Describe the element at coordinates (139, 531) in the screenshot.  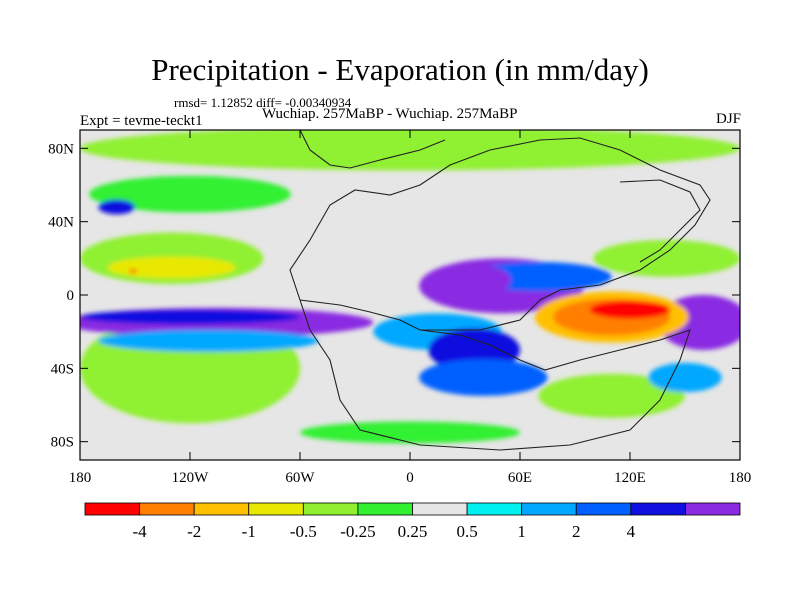
I see `colorbar-label-0: -4` at that location.